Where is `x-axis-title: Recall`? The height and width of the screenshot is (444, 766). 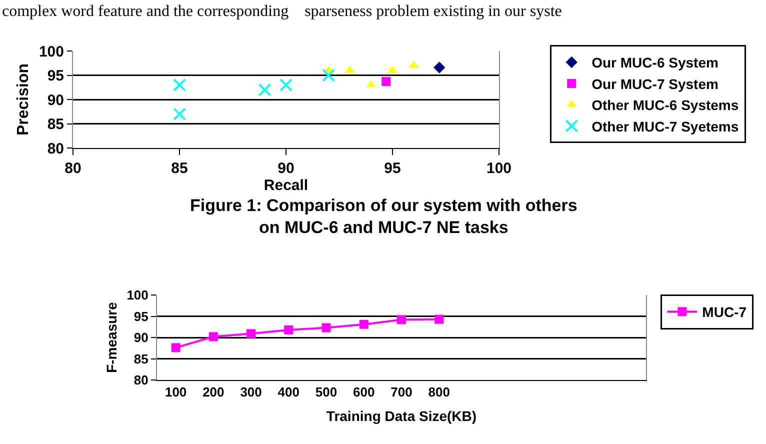
x-axis-title: Recall is located at coordinates (286, 185).